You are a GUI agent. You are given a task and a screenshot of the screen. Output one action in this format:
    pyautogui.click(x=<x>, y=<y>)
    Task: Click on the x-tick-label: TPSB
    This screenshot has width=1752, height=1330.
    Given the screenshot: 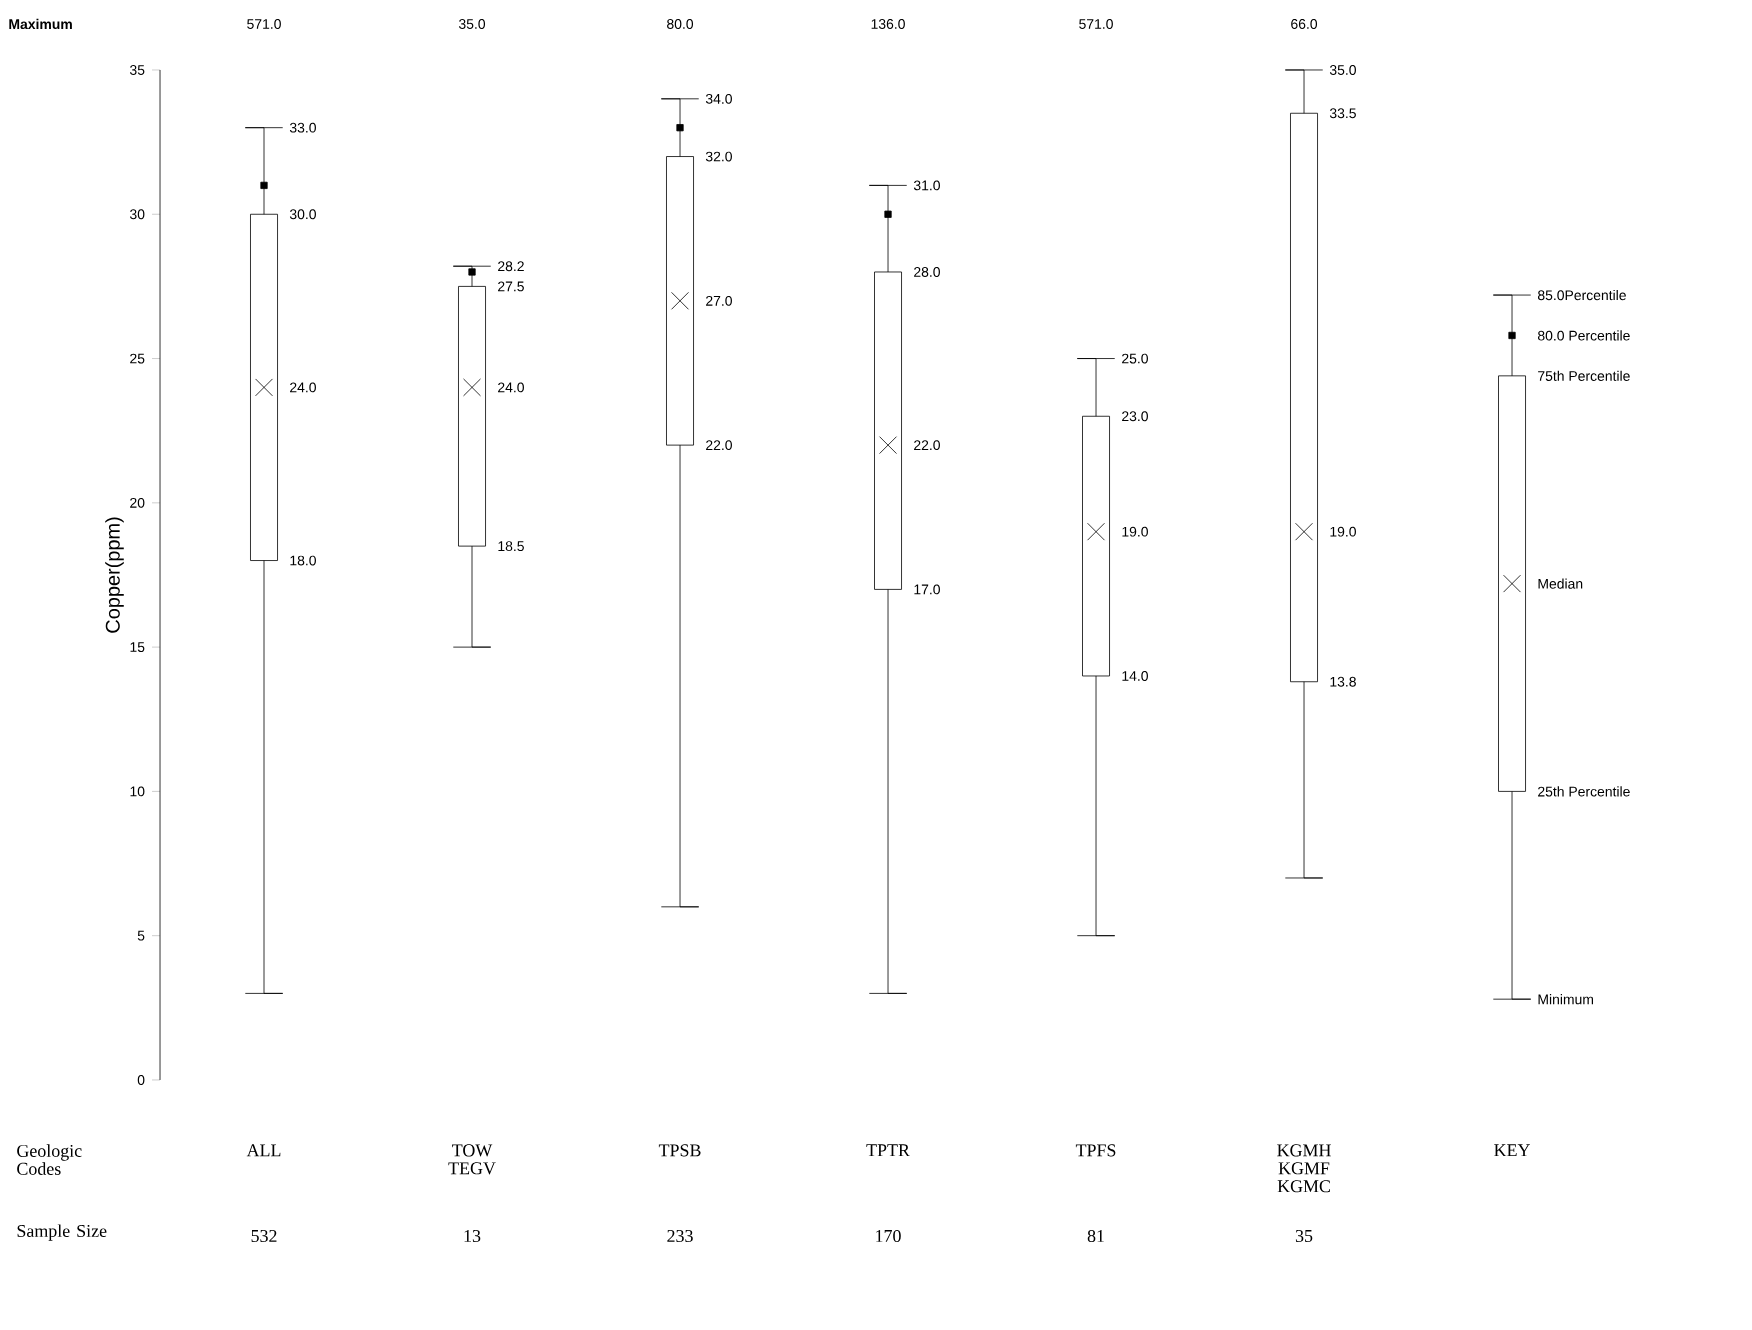 What is the action you would take?
    pyautogui.click(x=679, y=1150)
    